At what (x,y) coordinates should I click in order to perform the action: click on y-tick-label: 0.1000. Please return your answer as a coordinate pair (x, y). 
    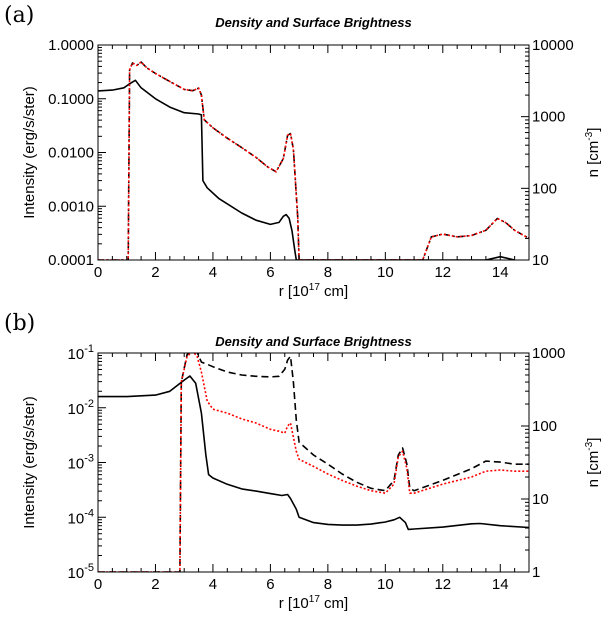
    Looking at the image, I should click on (71, 99).